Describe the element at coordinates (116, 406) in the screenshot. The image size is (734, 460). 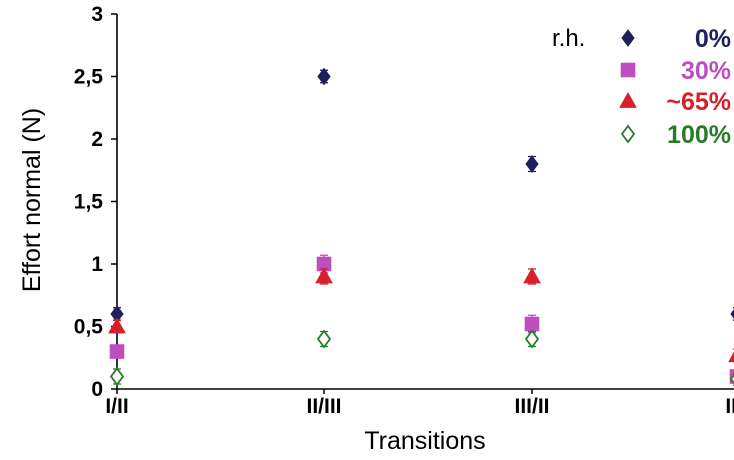
I see `x-tick-label: I/II` at that location.